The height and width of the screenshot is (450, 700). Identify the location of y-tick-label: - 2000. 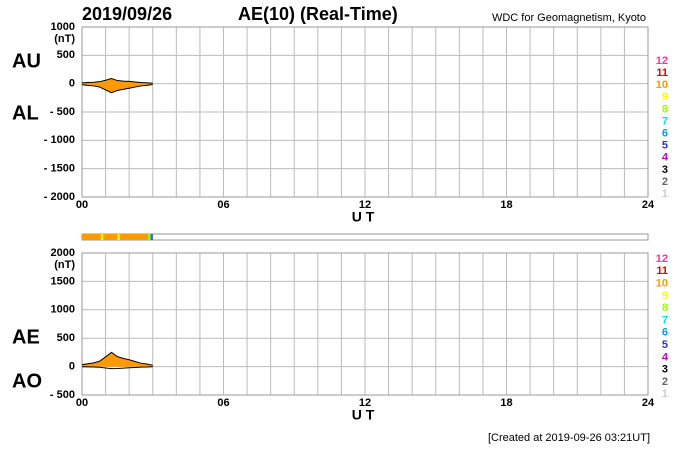
(59, 197).